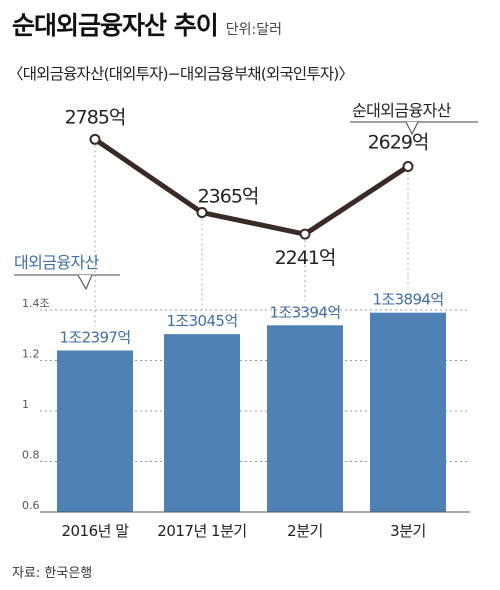 The width and height of the screenshot is (500, 590). I want to click on y-tick-label: 1.2, so click(31, 354).